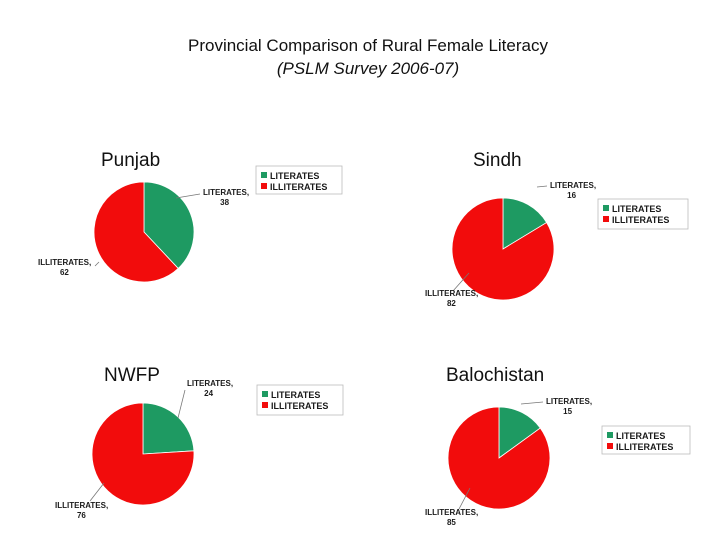 This screenshot has height=540, width=720. What do you see at coordinates (81, 505) in the screenshot?
I see `nwfp-data-label-illiterates: ILLITERATES,` at bounding box center [81, 505].